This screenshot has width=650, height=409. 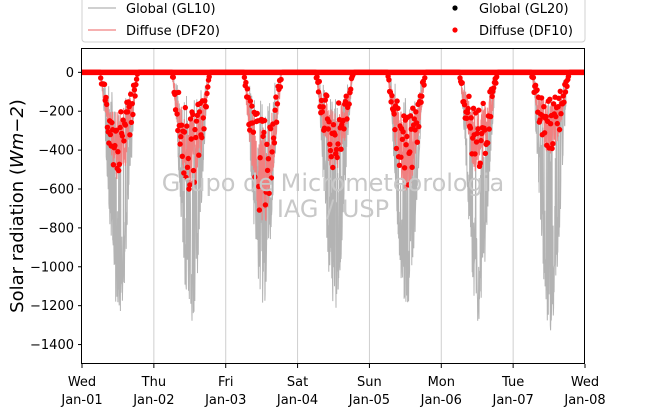 What do you see at coordinates (297, 400) in the screenshot?
I see `x-tick-label-date: Jan-04` at bounding box center [297, 400].